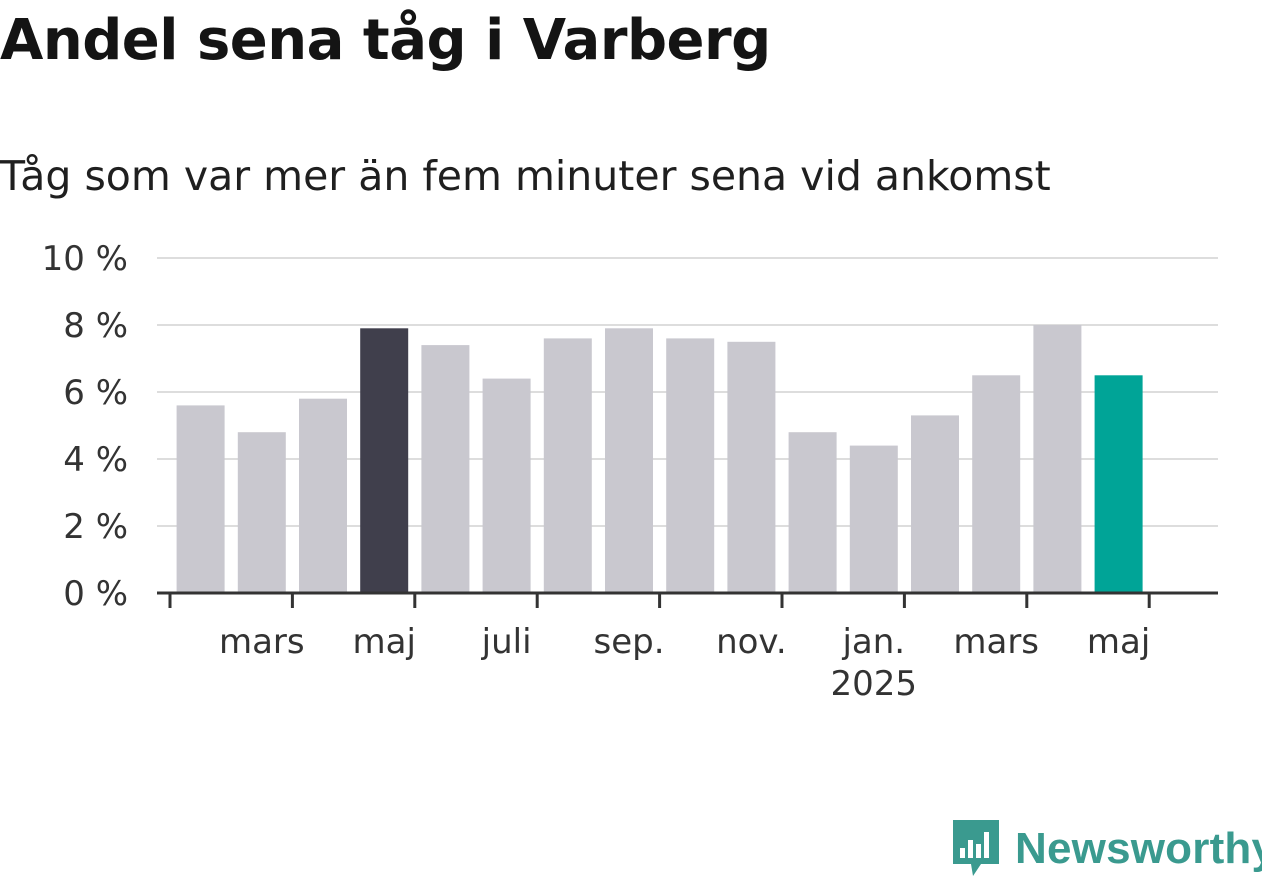  Describe the element at coordinates (935, 504) in the screenshot. I see `bar-feb-2025` at that location.